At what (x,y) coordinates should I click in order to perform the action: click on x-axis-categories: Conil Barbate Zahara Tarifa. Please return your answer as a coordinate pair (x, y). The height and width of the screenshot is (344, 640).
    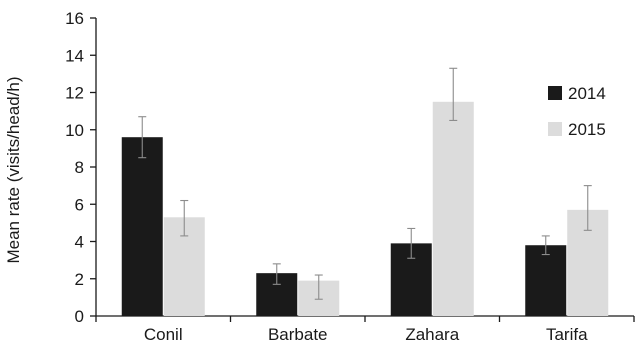
    Looking at the image, I should click on (365, 330).